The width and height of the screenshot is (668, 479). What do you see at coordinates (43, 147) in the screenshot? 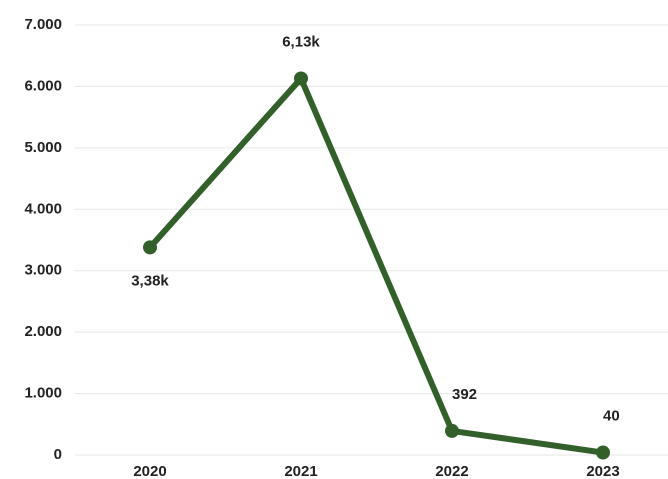
I see `y-tick-label: 5.000` at bounding box center [43, 147].